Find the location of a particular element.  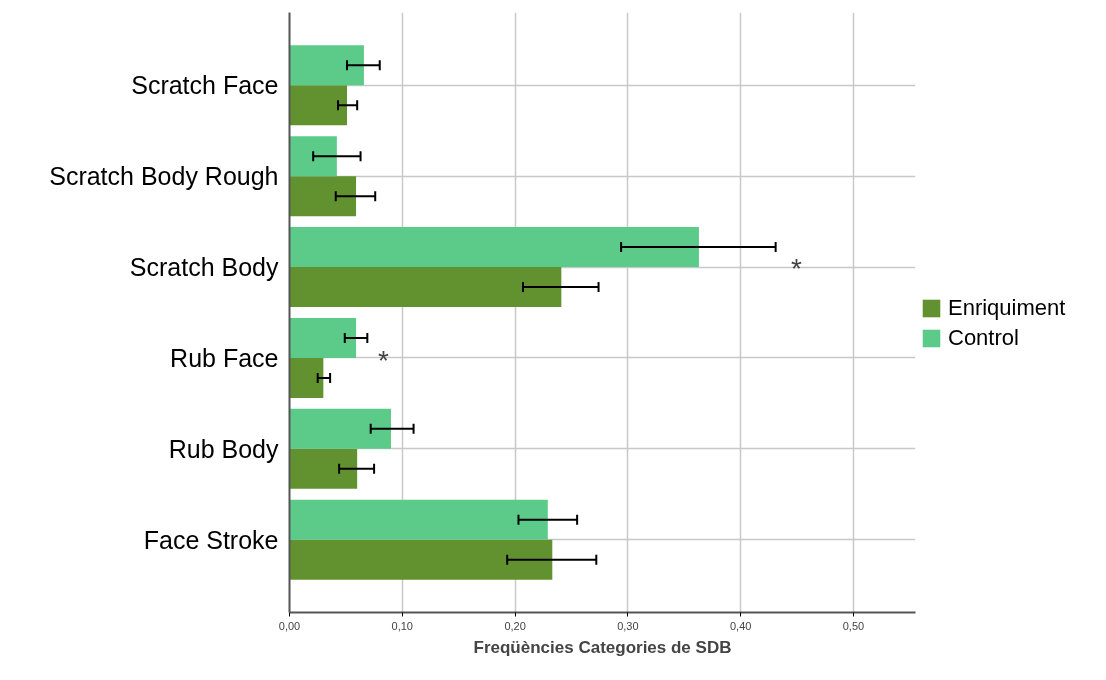

x-tick-label: 0,20 is located at coordinates (515, 625).